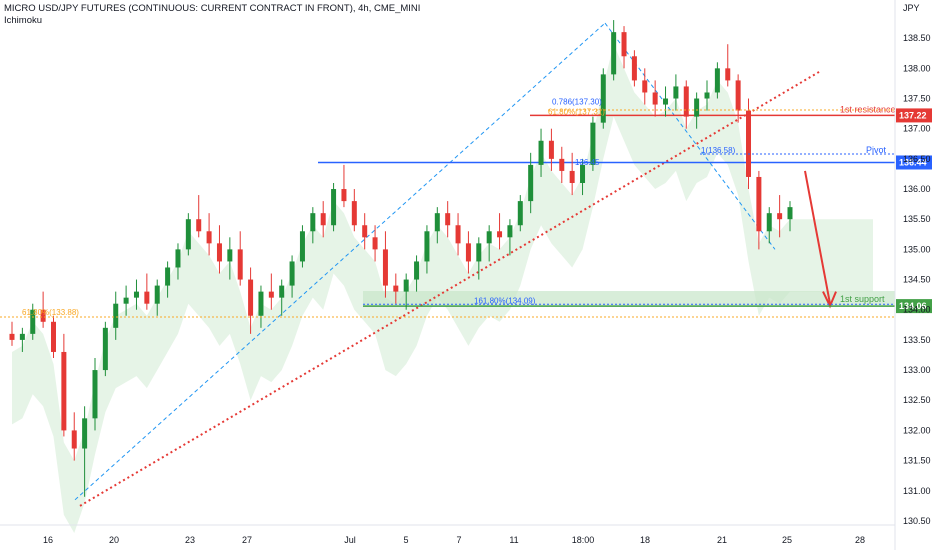  I want to click on y-tick-label: 133.50, so click(917, 340).